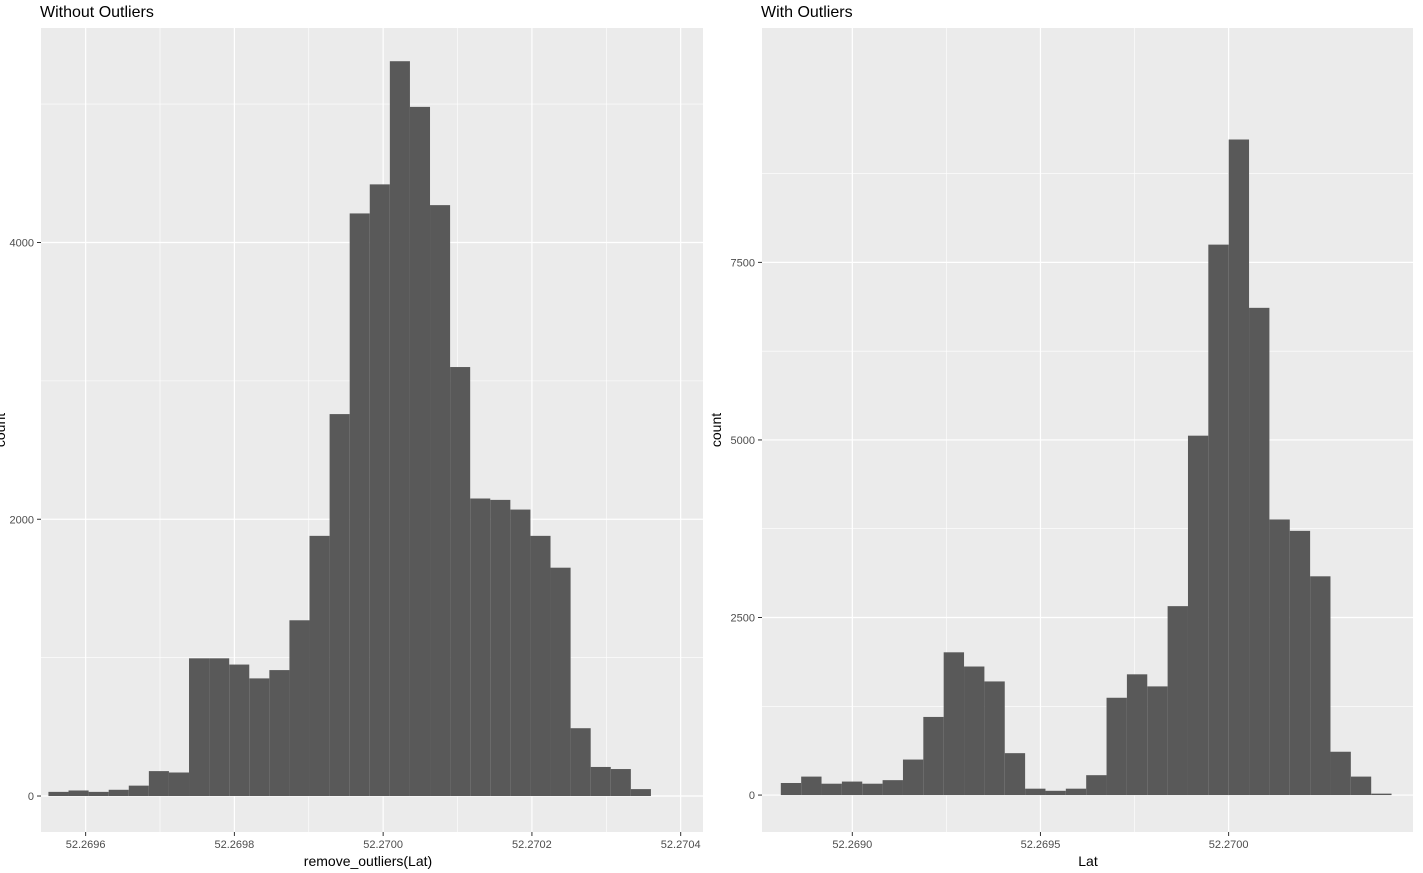 The height and width of the screenshot is (873, 1423). I want to click on y-tick-label: 5000, so click(743, 441).